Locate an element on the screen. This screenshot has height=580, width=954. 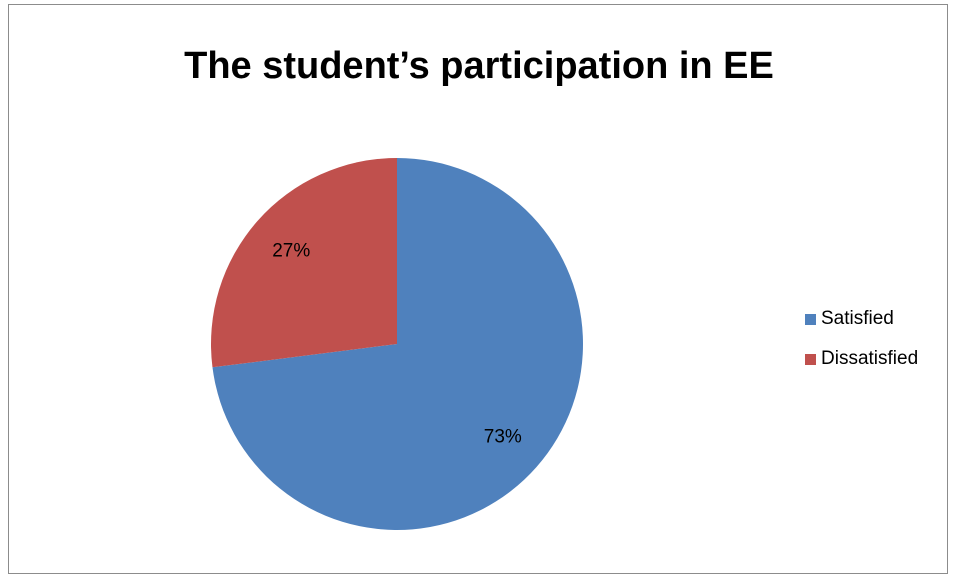
legend-item-satisfied: Satisfied is located at coordinates (861, 319).